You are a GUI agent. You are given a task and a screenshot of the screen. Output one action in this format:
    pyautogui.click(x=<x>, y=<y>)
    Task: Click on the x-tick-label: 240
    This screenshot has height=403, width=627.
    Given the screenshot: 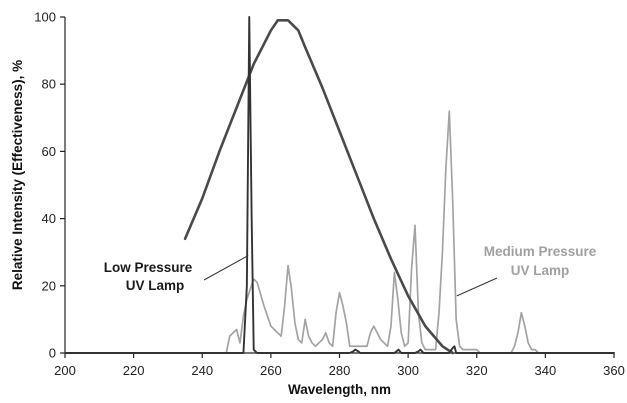 What is the action you would take?
    pyautogui.click(x=202, y=370)
    